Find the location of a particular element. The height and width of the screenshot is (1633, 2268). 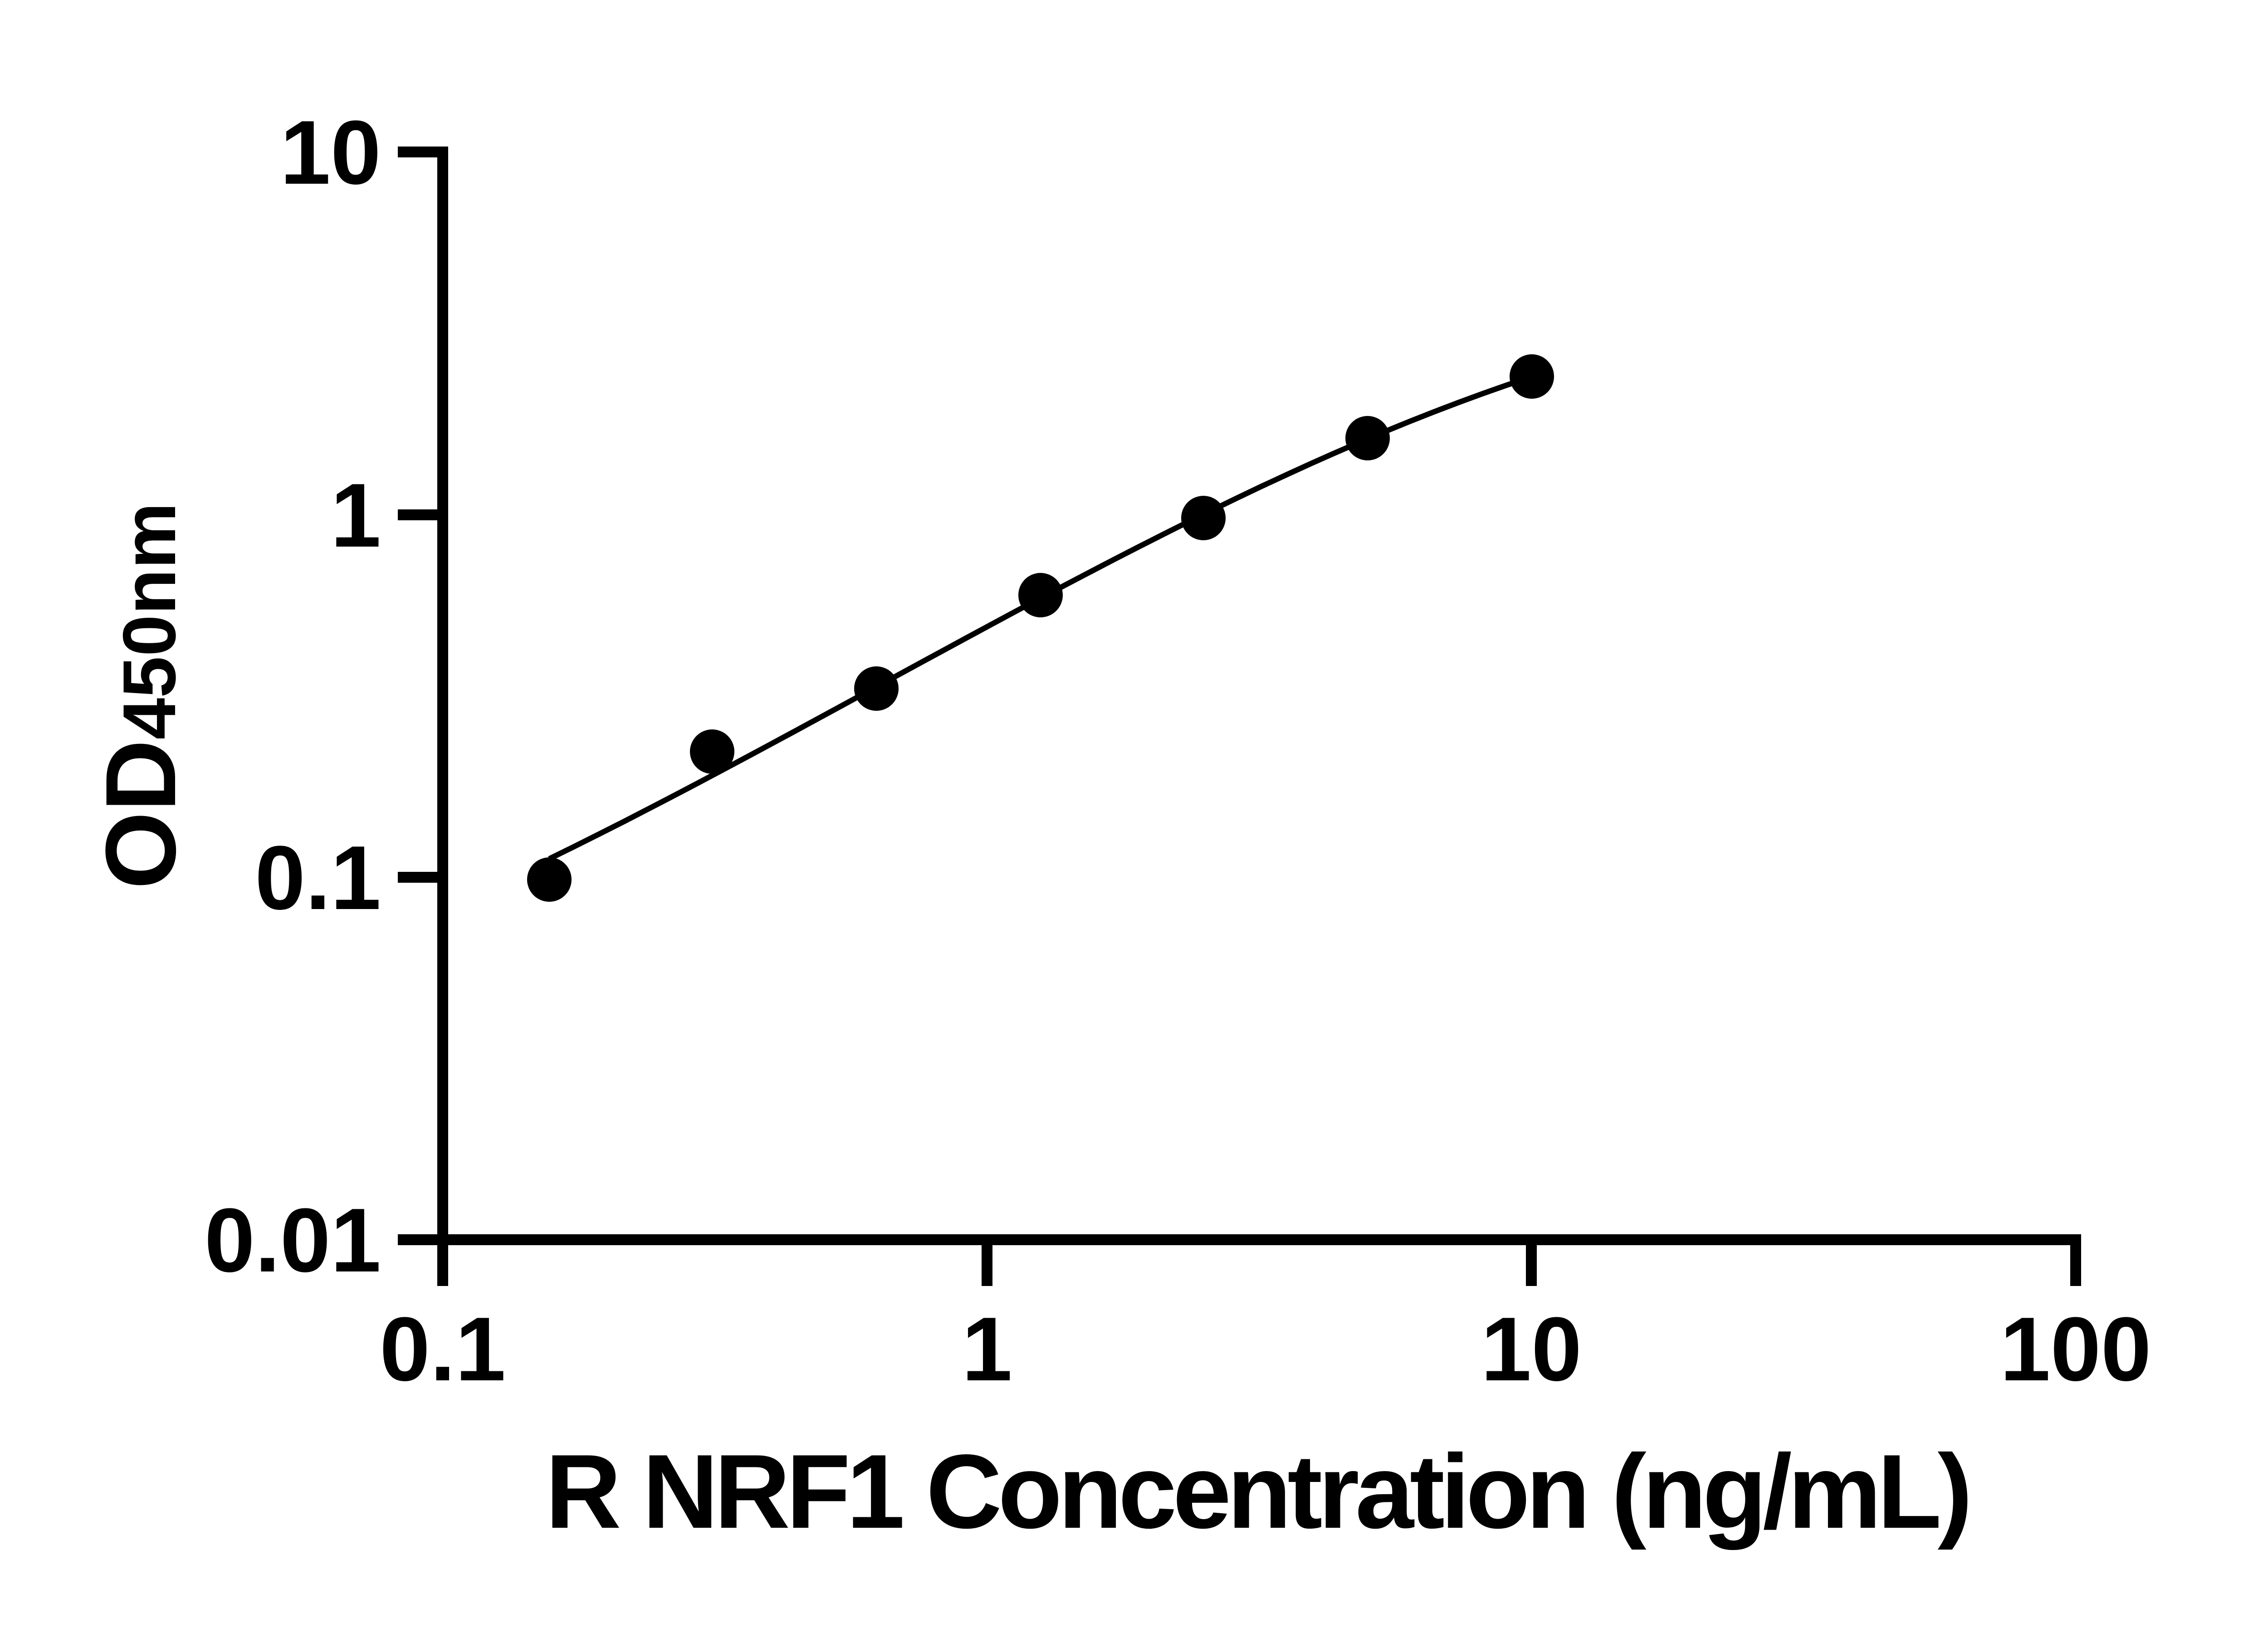

svg-text: 0.01 is located at coordinates (293, 1240).